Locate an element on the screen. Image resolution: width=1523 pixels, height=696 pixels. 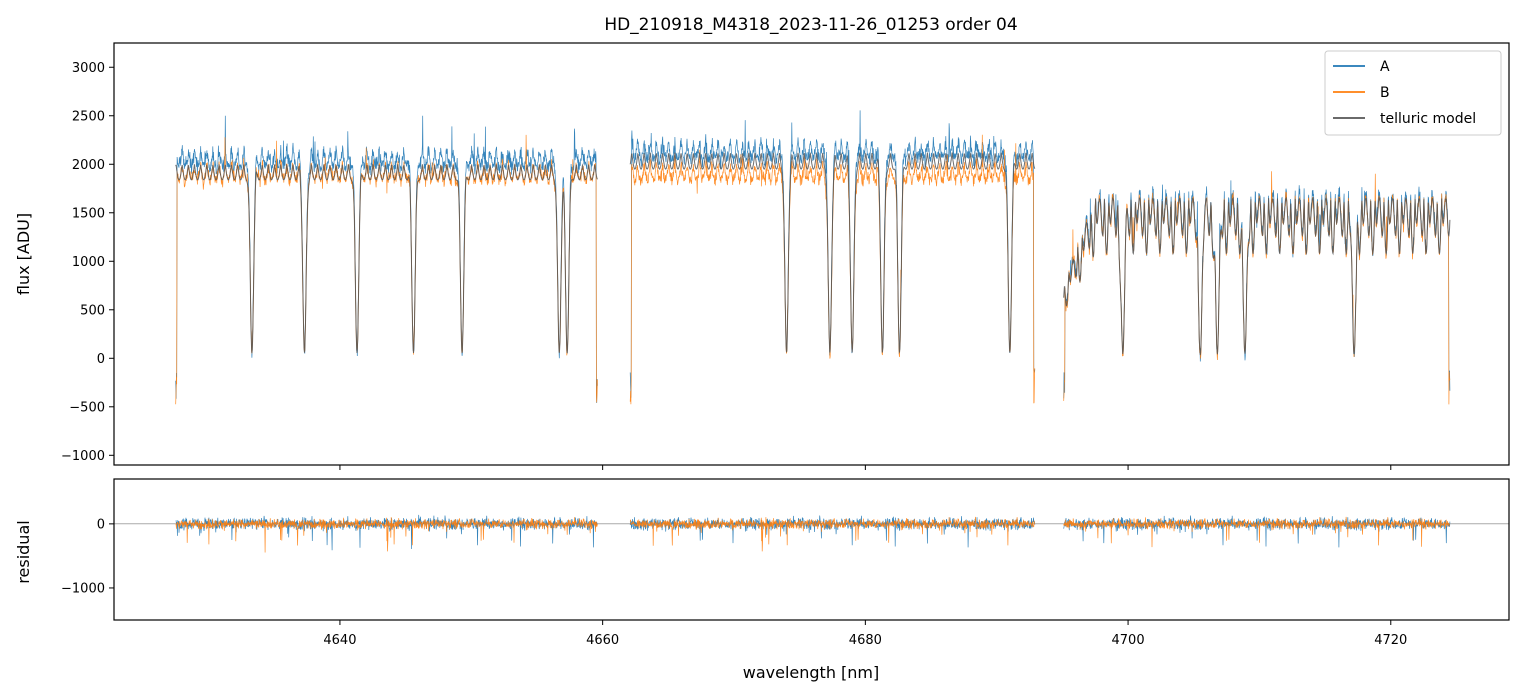
residual-y-tick-label: −1000 is located at coordinates (83, 588).